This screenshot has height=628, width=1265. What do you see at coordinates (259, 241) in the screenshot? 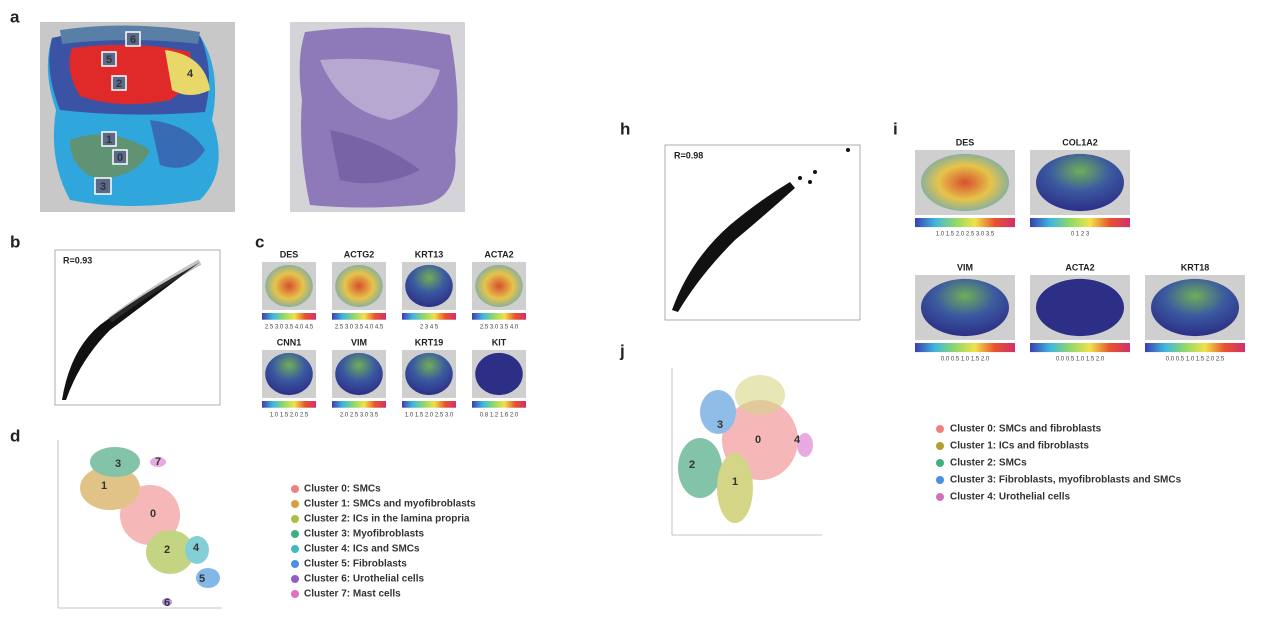
I see `panel-label: c` at bounding box center [259, 241].